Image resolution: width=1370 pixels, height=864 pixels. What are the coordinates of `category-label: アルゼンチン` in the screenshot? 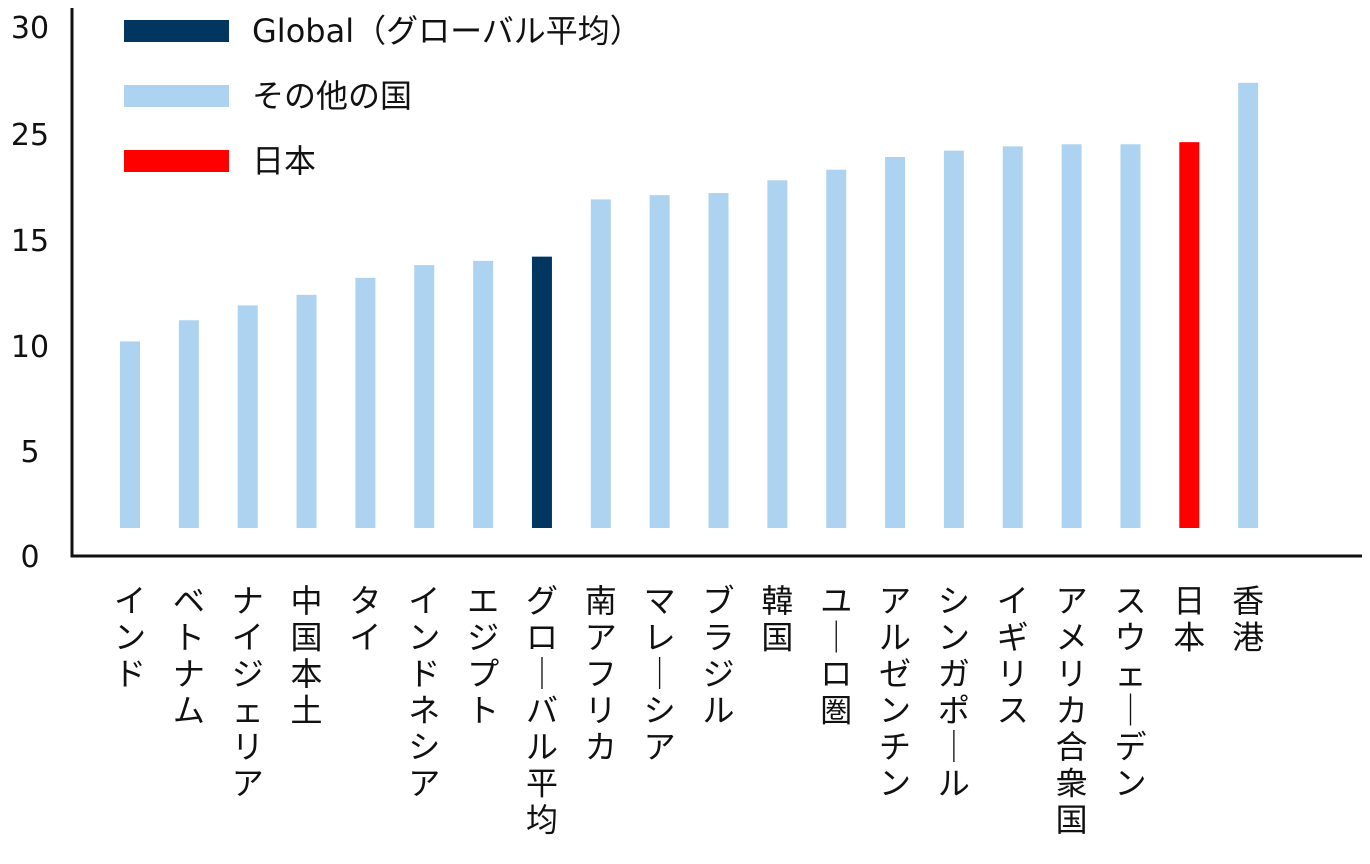 It's located at (895, 692).